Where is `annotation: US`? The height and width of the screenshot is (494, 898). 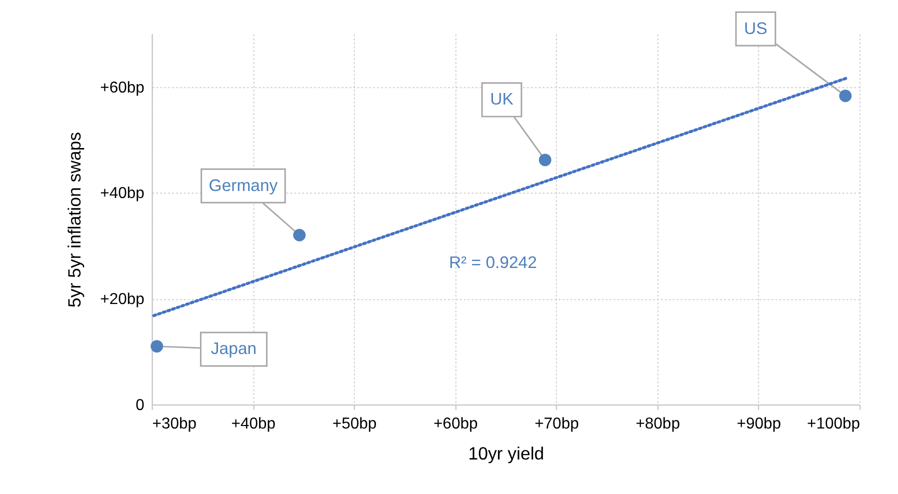 annotation: US is located at coordinates (756, 28).